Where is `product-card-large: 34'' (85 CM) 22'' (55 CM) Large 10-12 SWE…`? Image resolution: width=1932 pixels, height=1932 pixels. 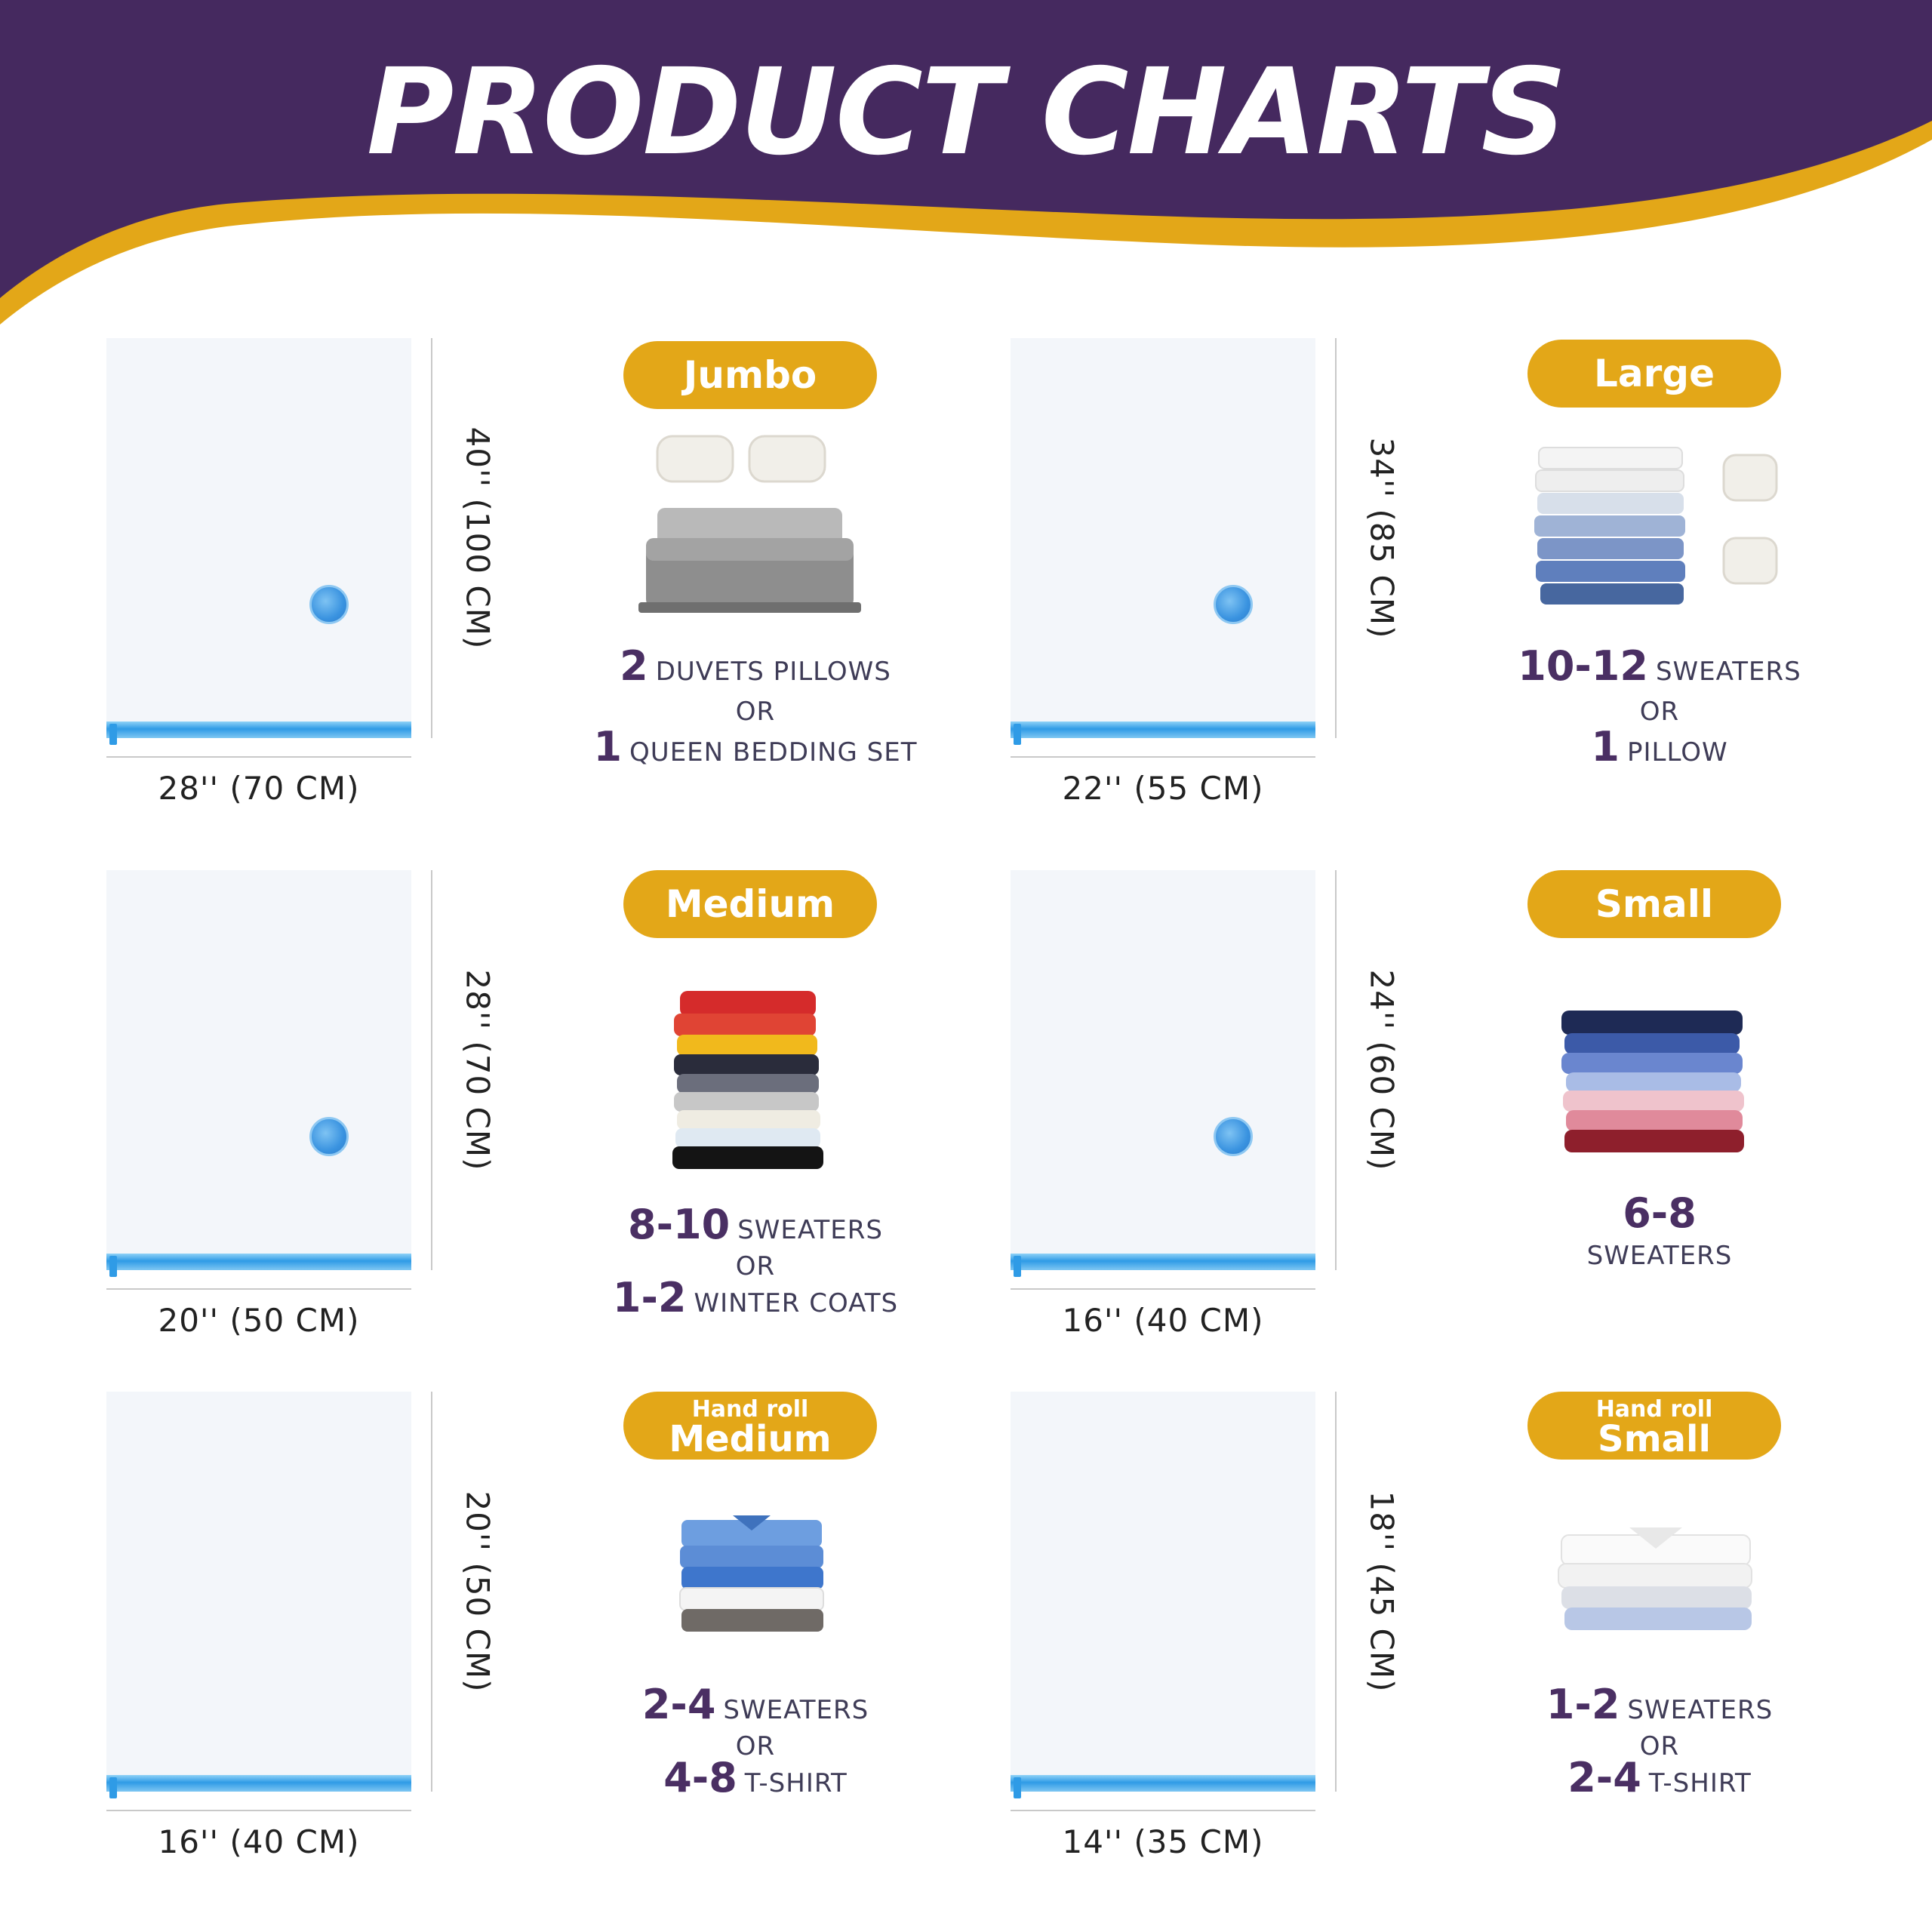 product-card-large: 34'' (85 CM) 22'' (55 CM) Large 10-12 SWE… is located at coordinates (1471, 579).